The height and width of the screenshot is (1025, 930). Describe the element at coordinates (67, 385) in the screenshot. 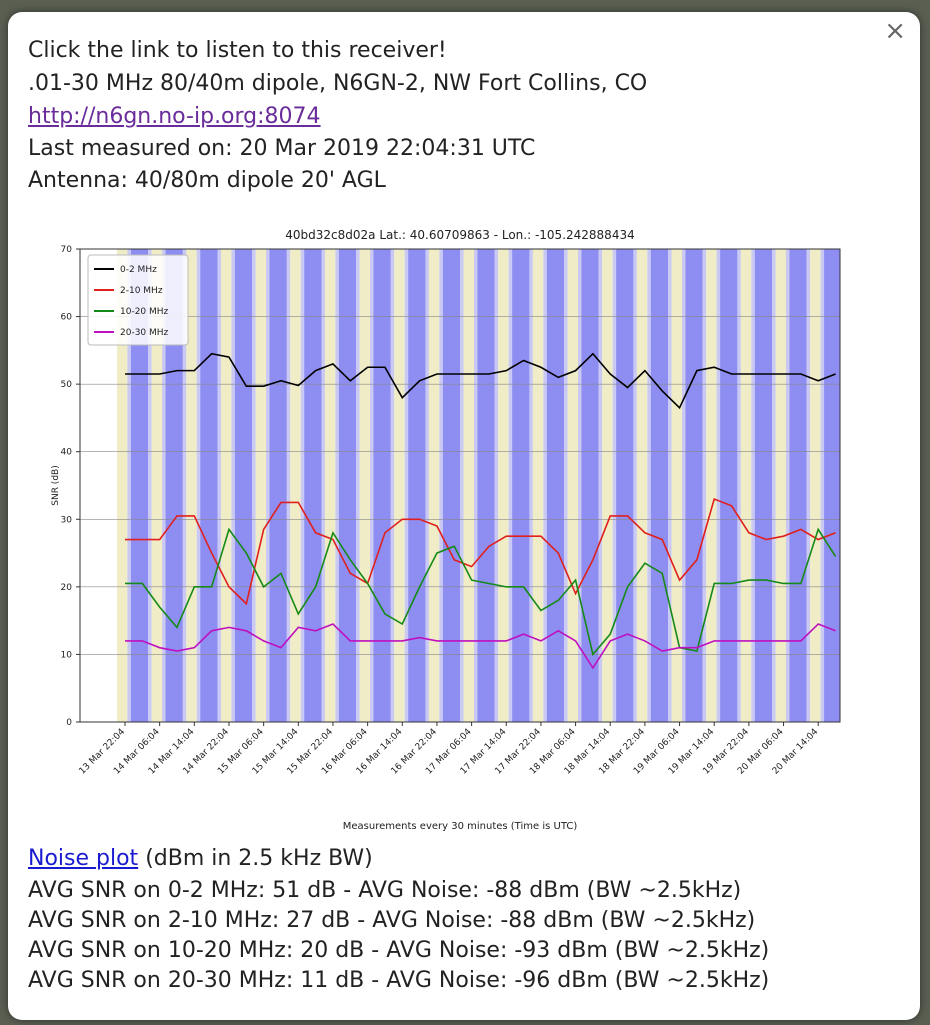

I see `y-tick-label: 50` at that location.